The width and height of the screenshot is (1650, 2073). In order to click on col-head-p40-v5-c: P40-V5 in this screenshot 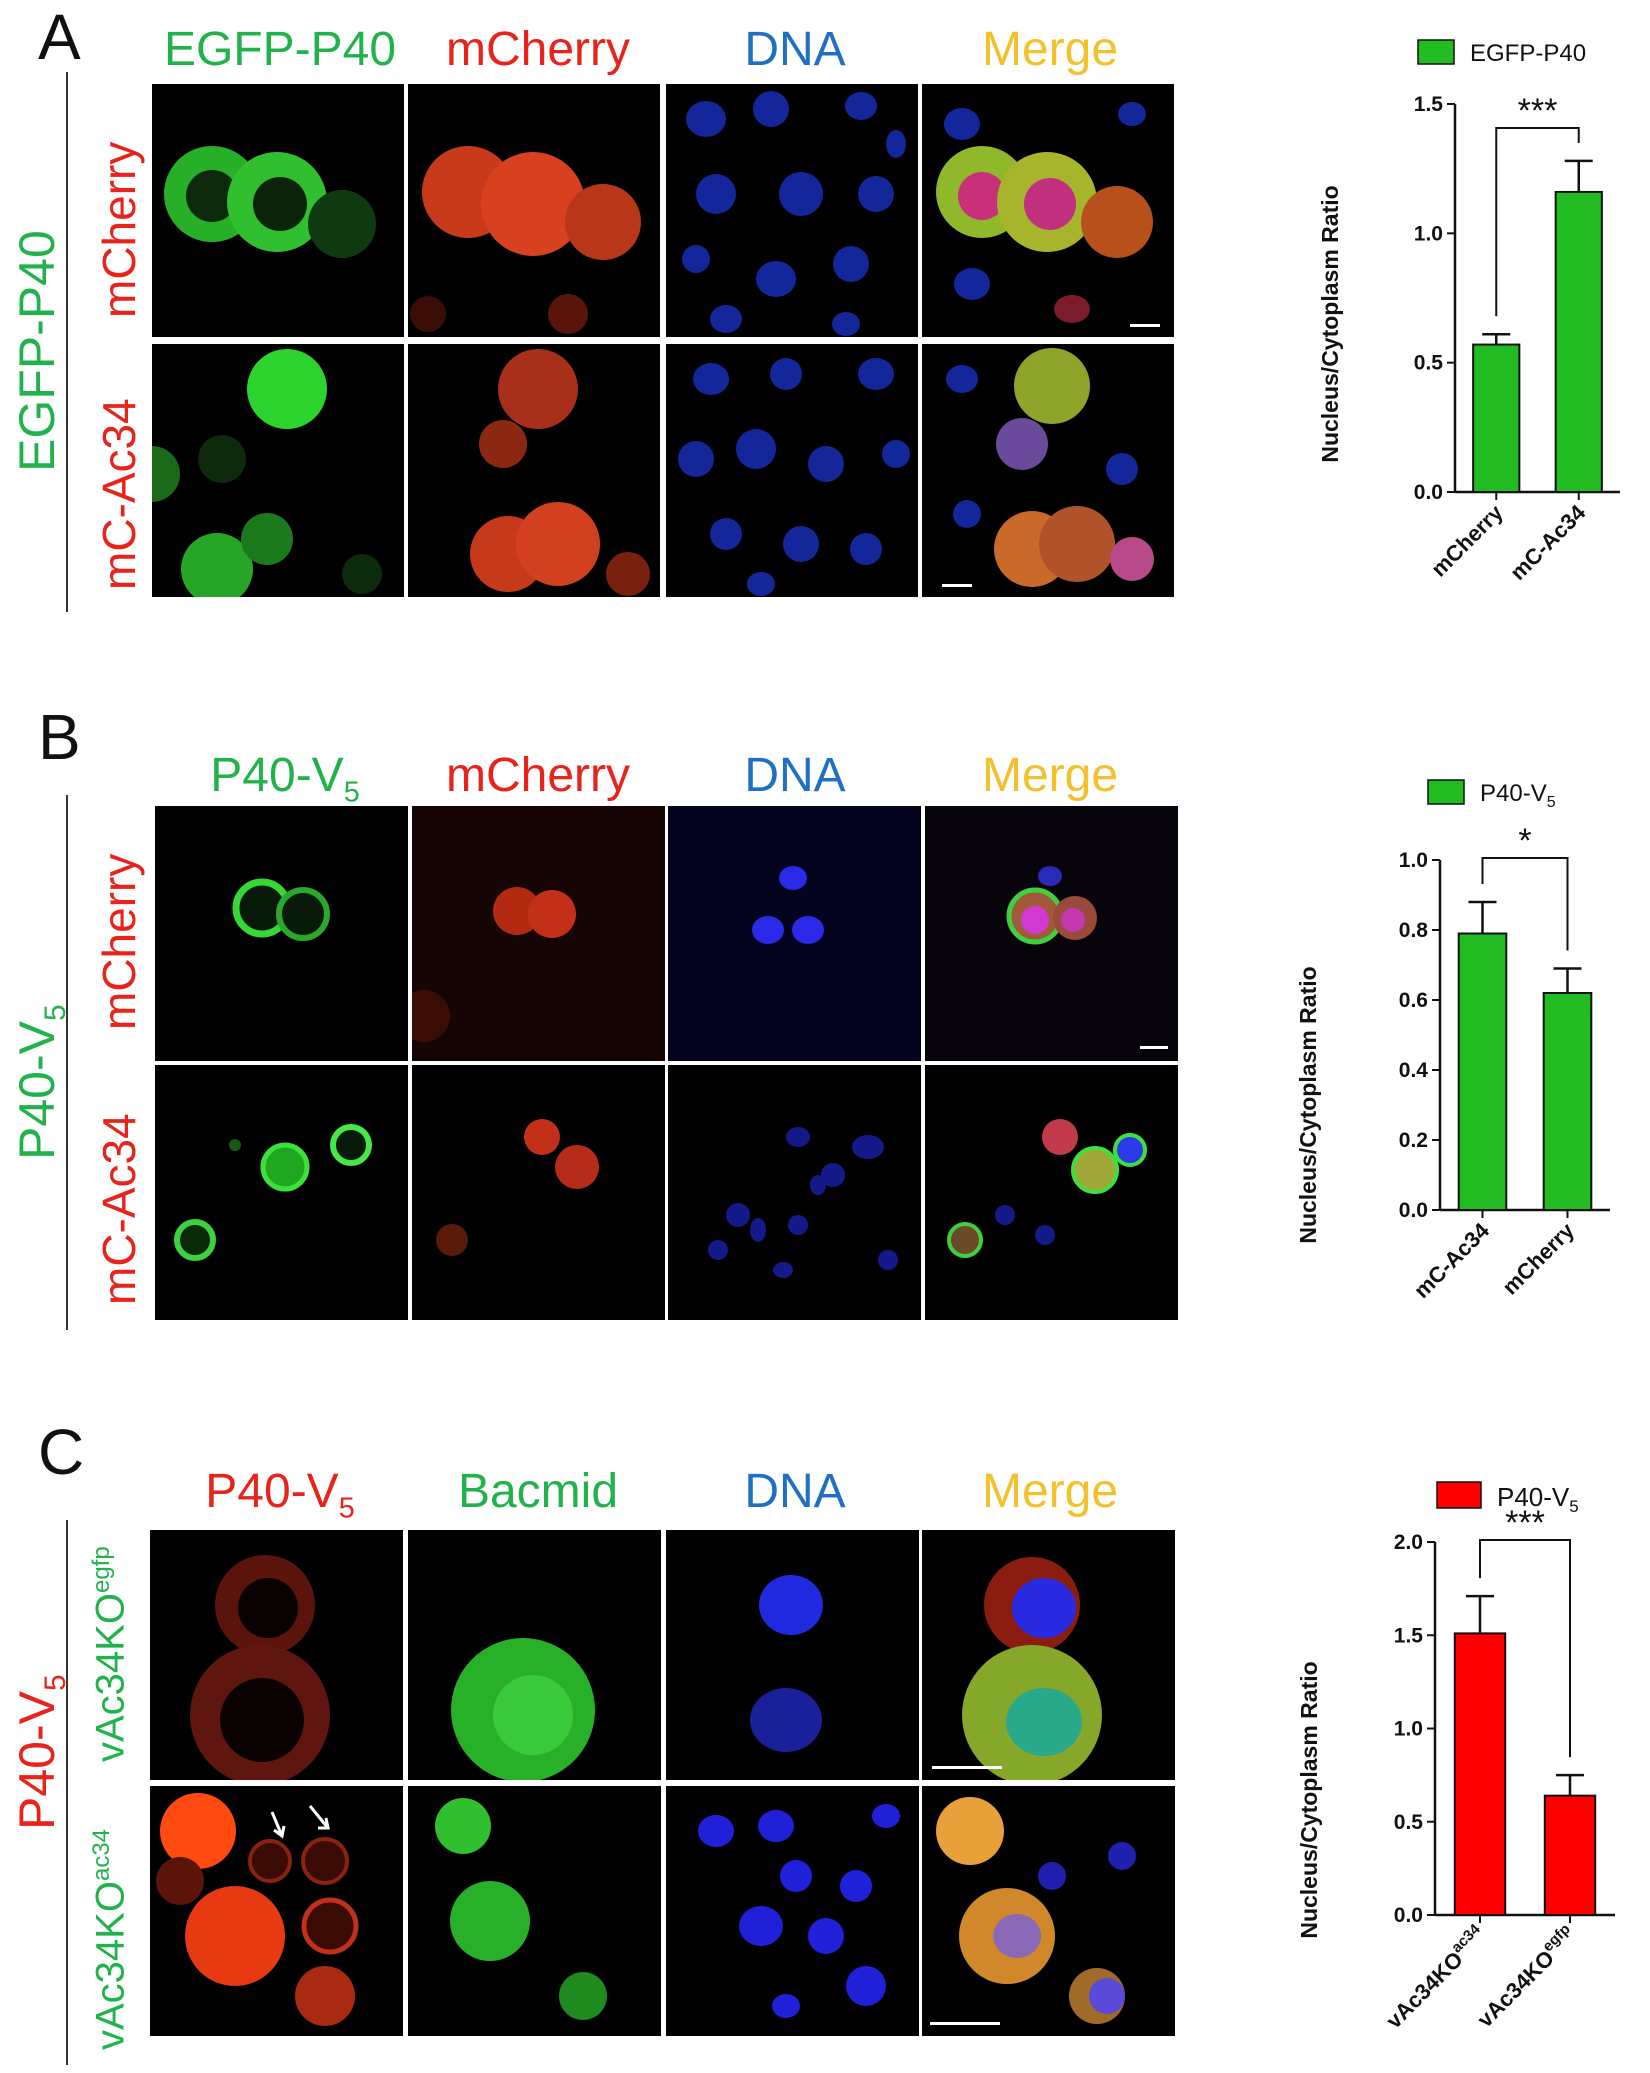, I will do `click(280, 1495)`.